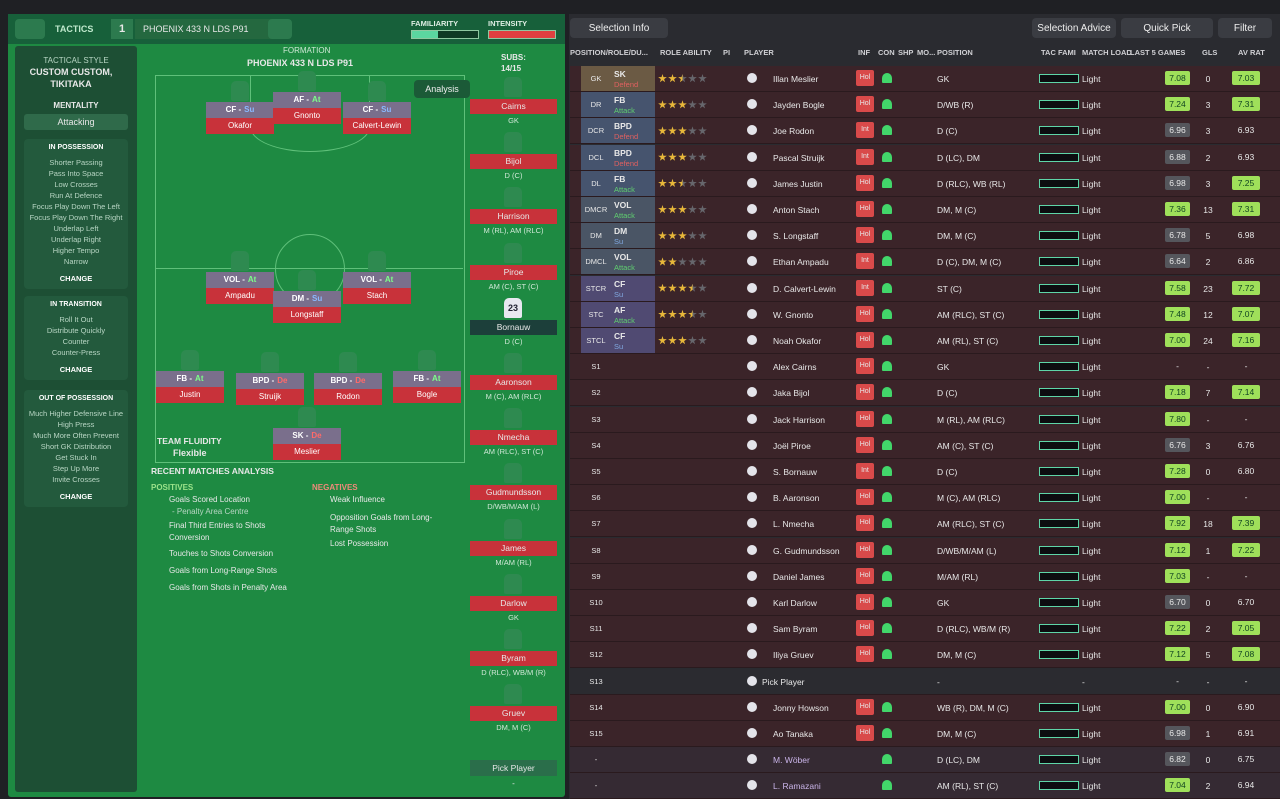 The width and height of the screenshot is (1280, 799). Describe the element at coordinates (427, 387) in the screenshot. I see `player-card: FB - At Bogle` at that location.